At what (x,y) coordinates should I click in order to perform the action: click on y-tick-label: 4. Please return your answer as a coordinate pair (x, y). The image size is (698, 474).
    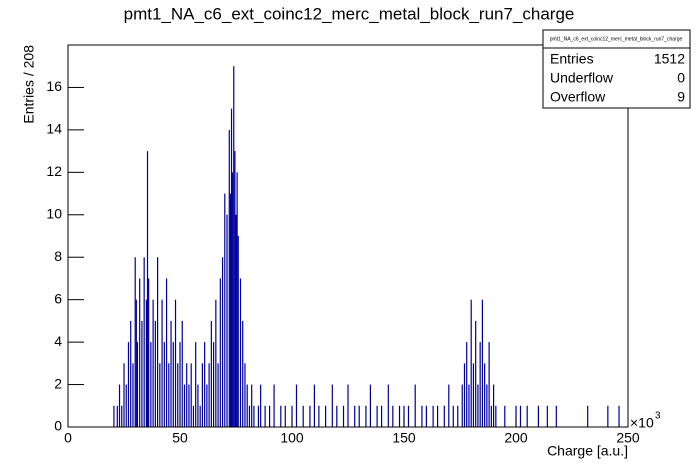
    Looking at the image, I should click on (58, 341).